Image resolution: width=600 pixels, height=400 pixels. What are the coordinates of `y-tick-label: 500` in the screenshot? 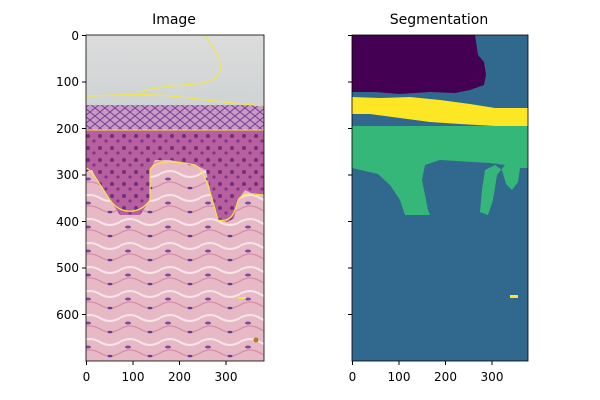 It's located at (67, 268).